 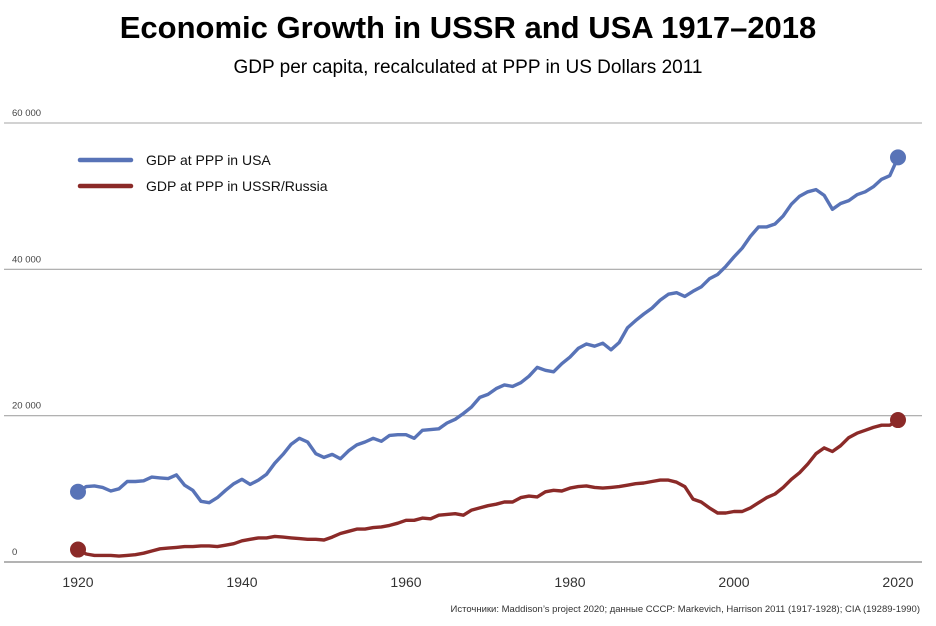 What do you see at coordinates (237, 186) in the screenshot?
I see `legend-label-1: GDP at PPP in USSR/Russia` at bounding box center [237, 186].